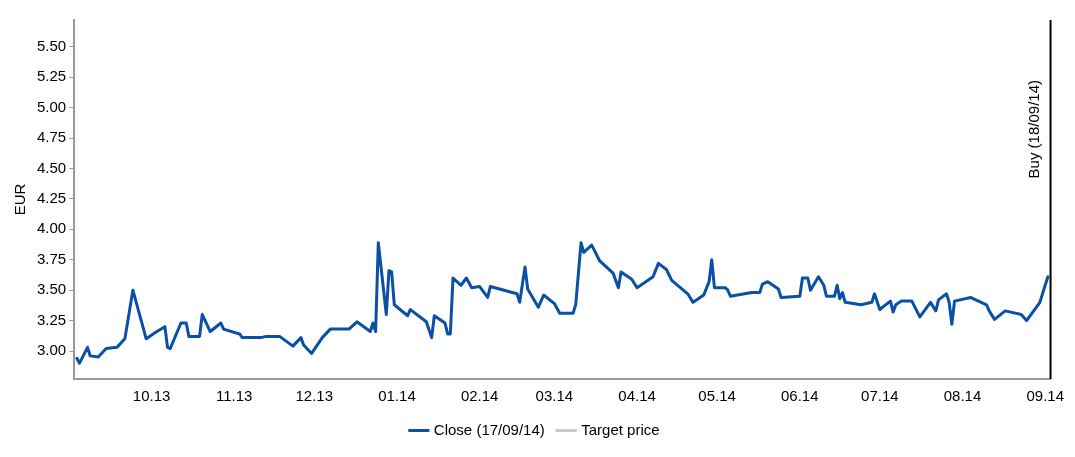 Image resolution: width=1075 pixels, height=457 pixels. I want to click on x-tick-label: 11.13, so click(234, 396).